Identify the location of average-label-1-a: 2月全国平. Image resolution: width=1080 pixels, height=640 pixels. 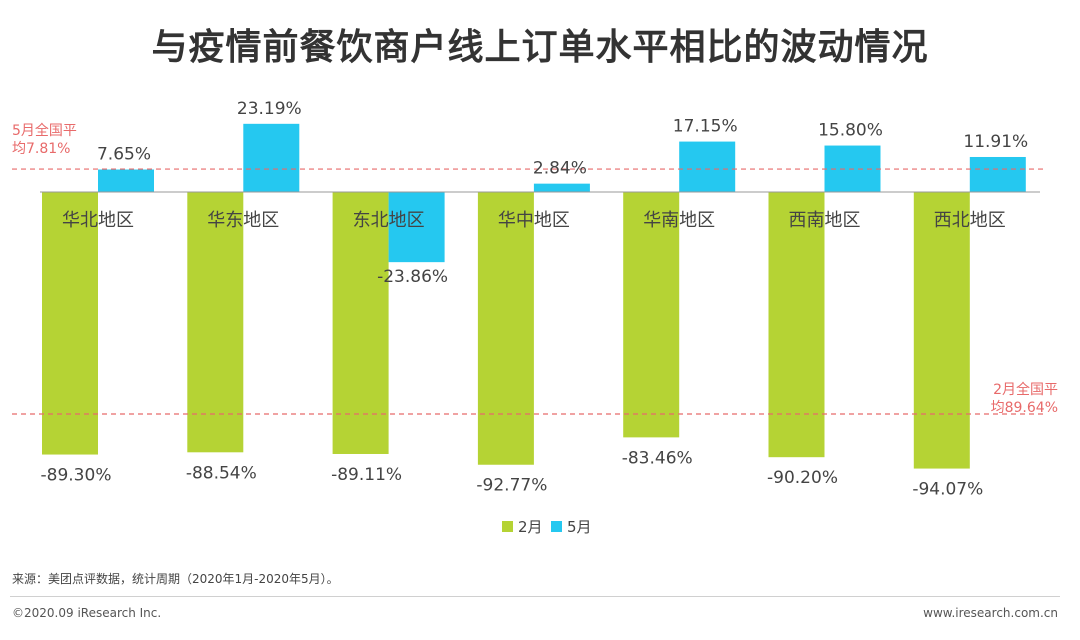
(1025, 389).